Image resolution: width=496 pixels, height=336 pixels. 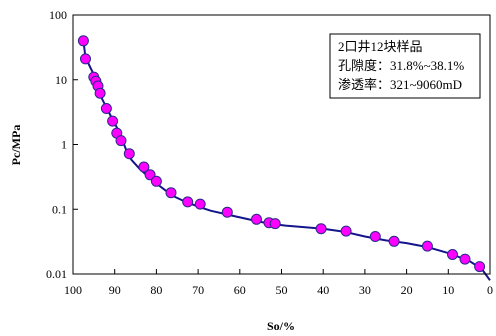 What do you see at coordinates (490, 290) in the screenshot?
I see `x-tick-label: 0` at bounding box center [490, 290].